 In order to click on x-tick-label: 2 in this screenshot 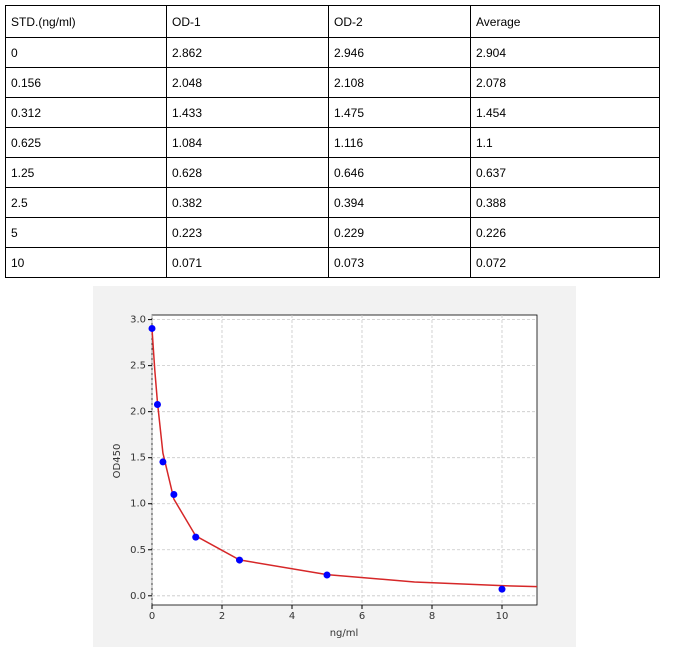, I will do `click(222, 616)`.